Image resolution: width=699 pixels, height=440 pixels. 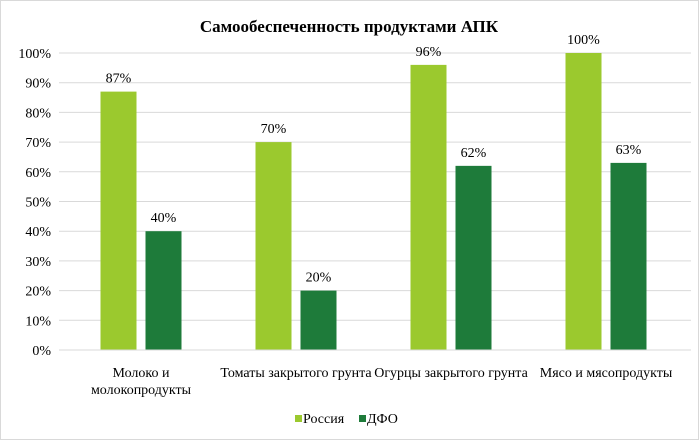 I want to click on y-tick-label: 60%, so click(x=38, y=173).